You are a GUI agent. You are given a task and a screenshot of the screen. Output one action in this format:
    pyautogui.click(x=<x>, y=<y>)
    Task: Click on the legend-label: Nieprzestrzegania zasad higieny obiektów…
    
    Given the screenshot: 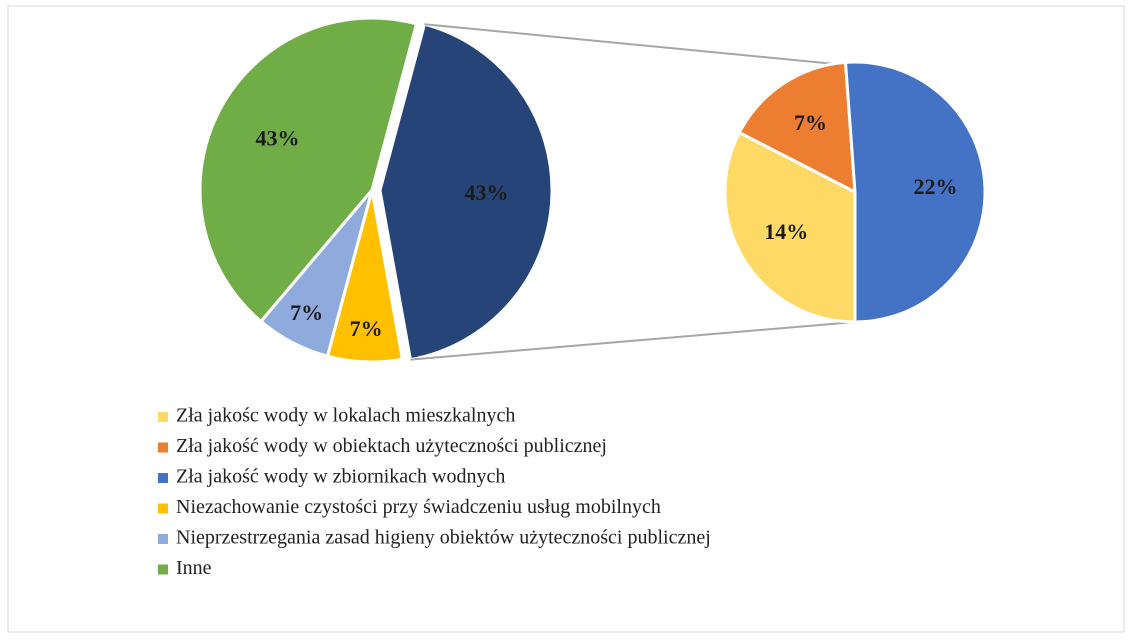 What is the action you would take?
    pyautogui.click(x=443, y=538)
    